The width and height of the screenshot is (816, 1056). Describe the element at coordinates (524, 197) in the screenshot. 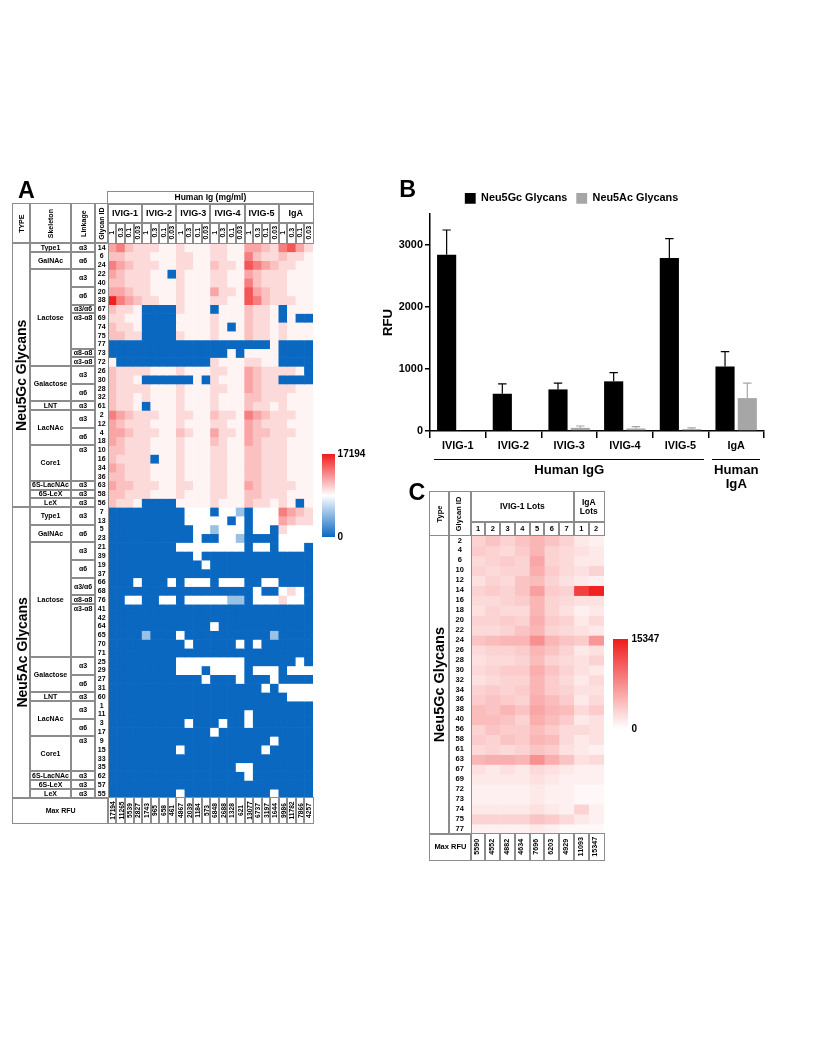

I see `legend-label: Neu5Gc Glycans` at that location.